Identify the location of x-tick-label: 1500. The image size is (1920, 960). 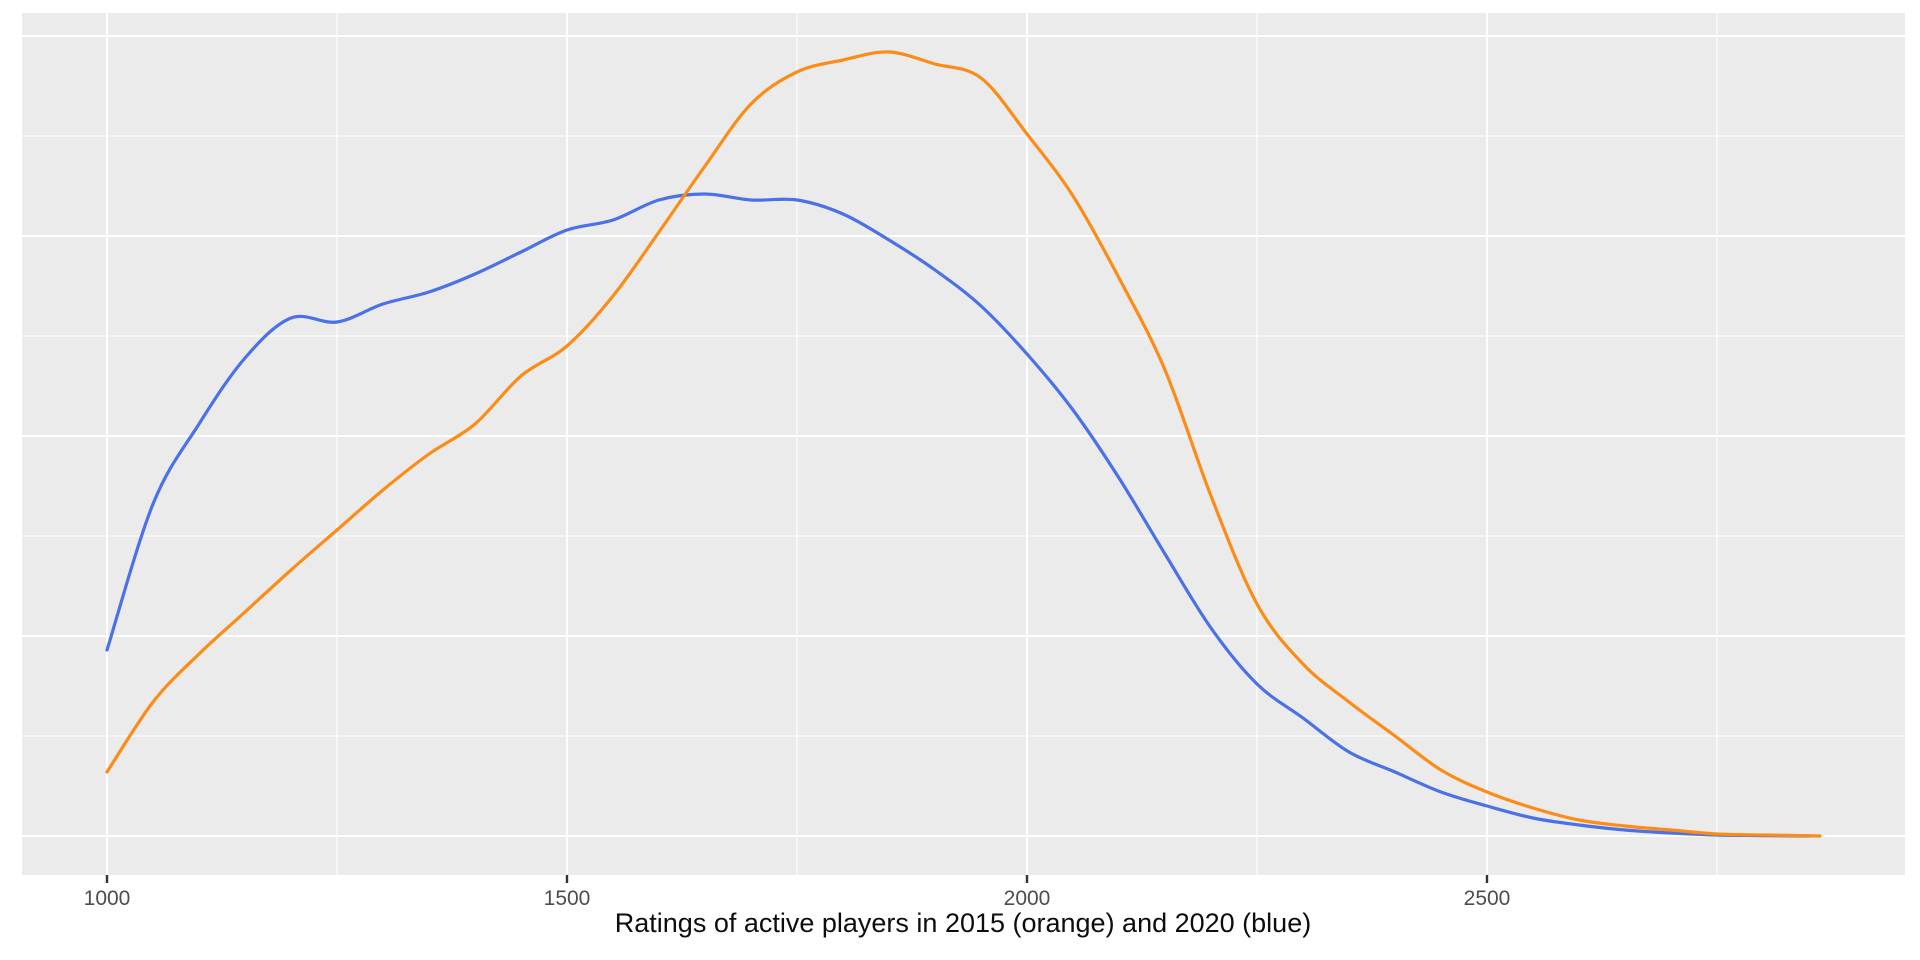
(567, 898).